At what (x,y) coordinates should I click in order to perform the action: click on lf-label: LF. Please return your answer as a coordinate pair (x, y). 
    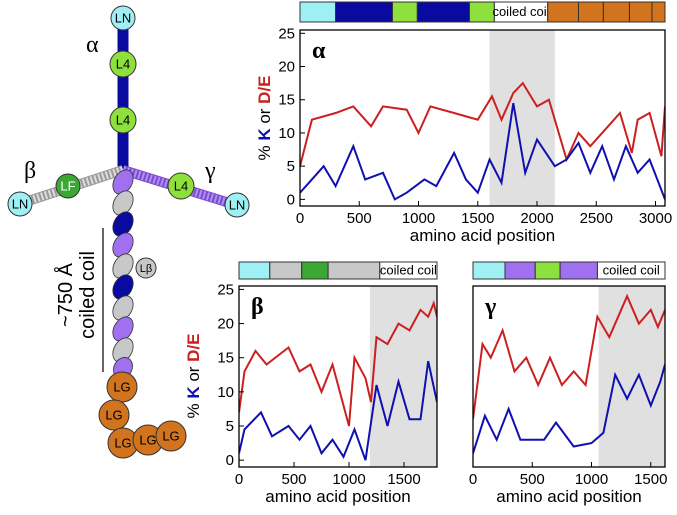
    Looking at the image, I should click on (67, 185).